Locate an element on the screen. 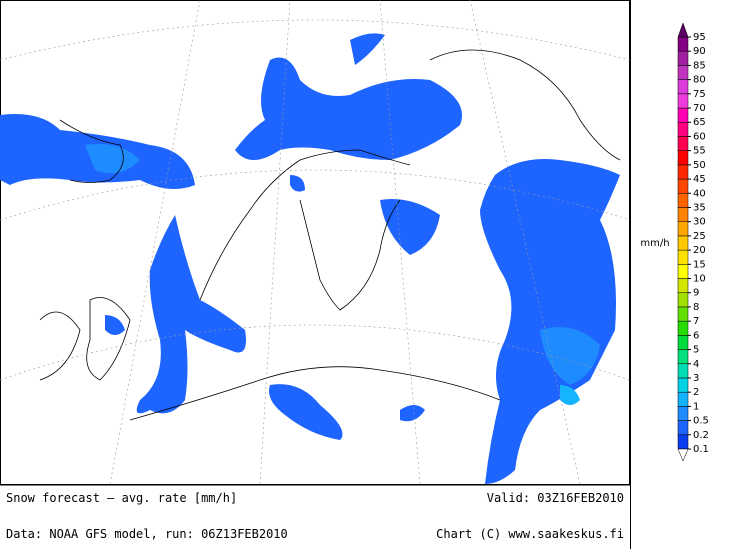 This screenshot has height=553, width=732. colorbar-under is located at coordinates (683, 455).